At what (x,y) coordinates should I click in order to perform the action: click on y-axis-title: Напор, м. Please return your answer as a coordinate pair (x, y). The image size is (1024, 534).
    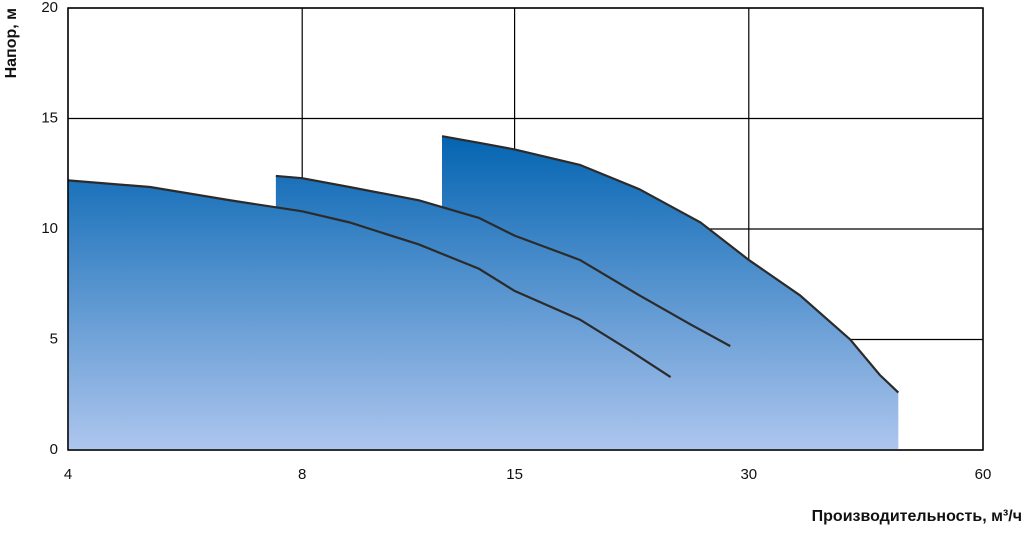
    Looking at the image, I should click on (11, 43).